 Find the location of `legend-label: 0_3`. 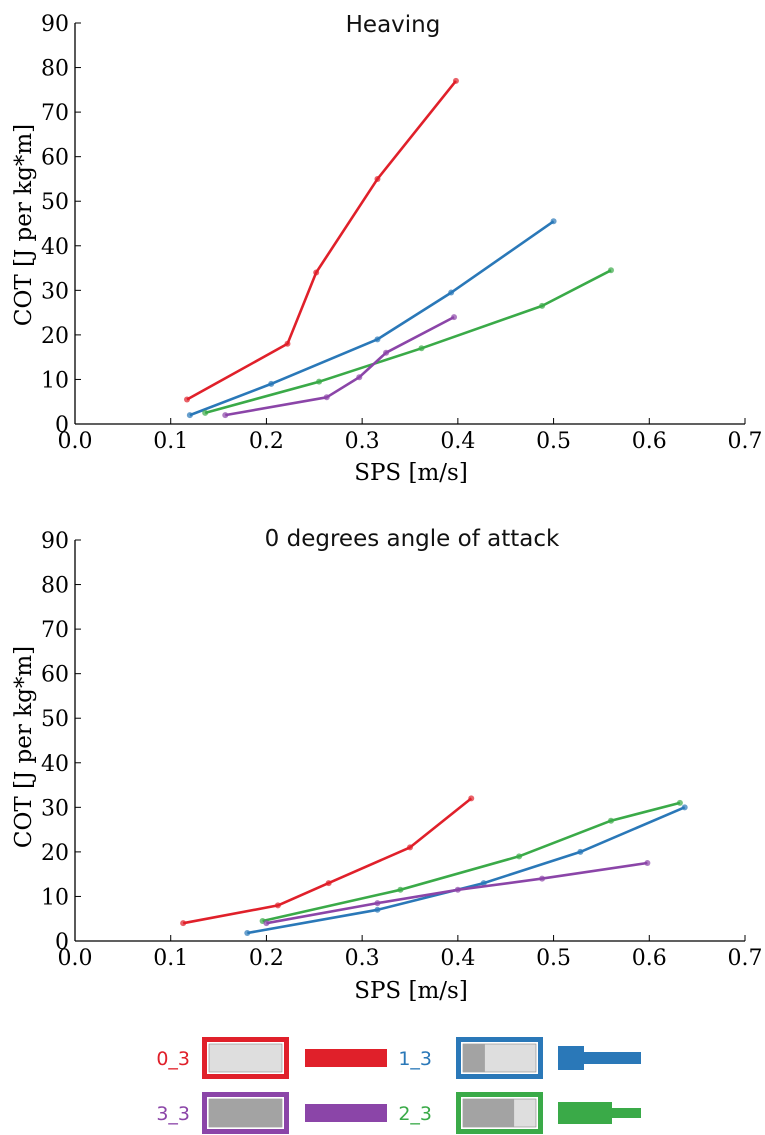

legend-label: 0_3 is located at coordinates (173, 1059).